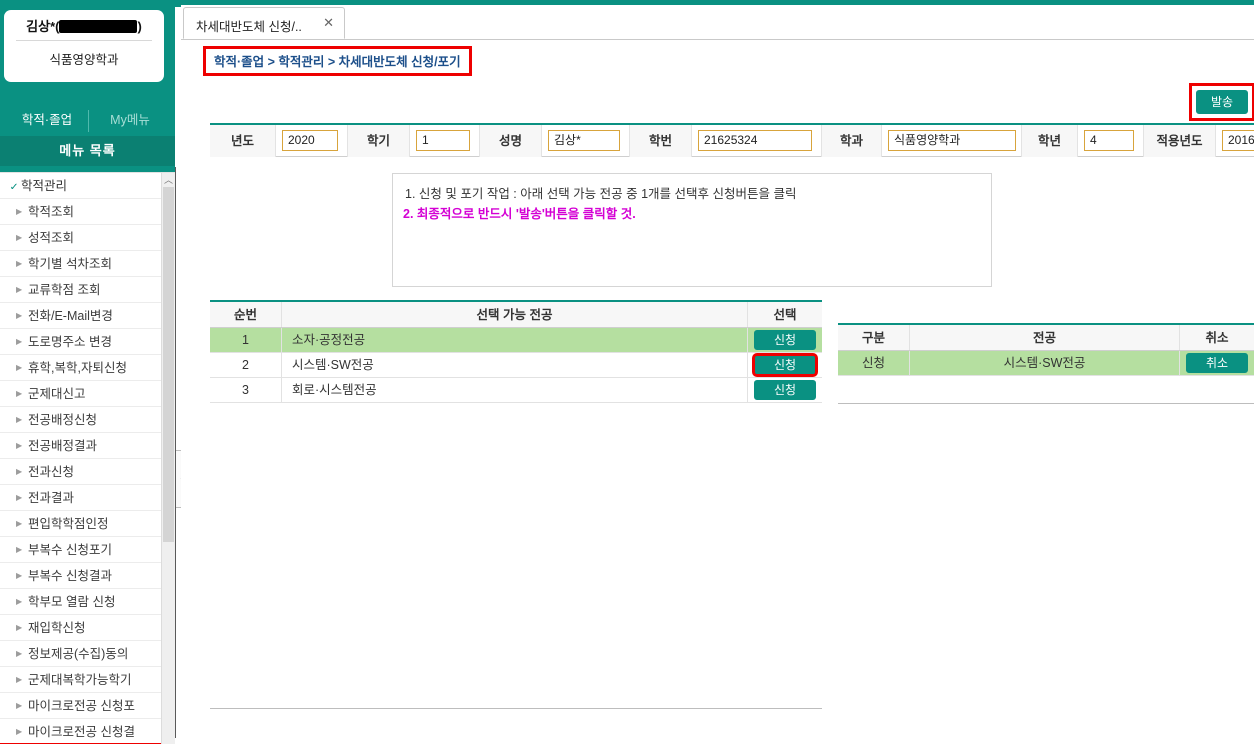  I want to click on sidebar-item-15: ▶ 학부모 열람 신청, so click(87, 602).